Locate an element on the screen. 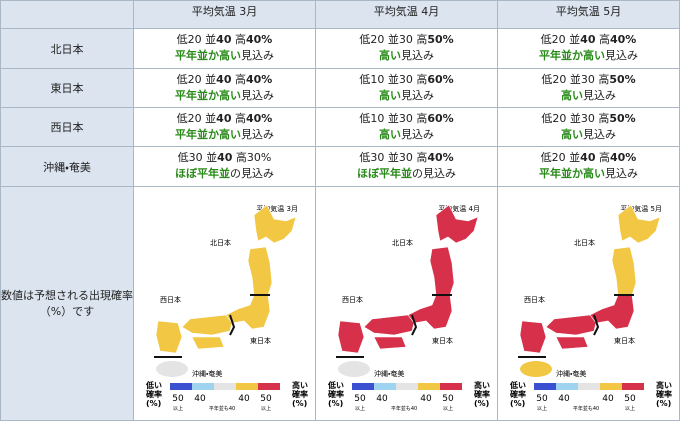  note-cell: 数値は予想される出現確率 （%）です is located at coordinates (67, 304).